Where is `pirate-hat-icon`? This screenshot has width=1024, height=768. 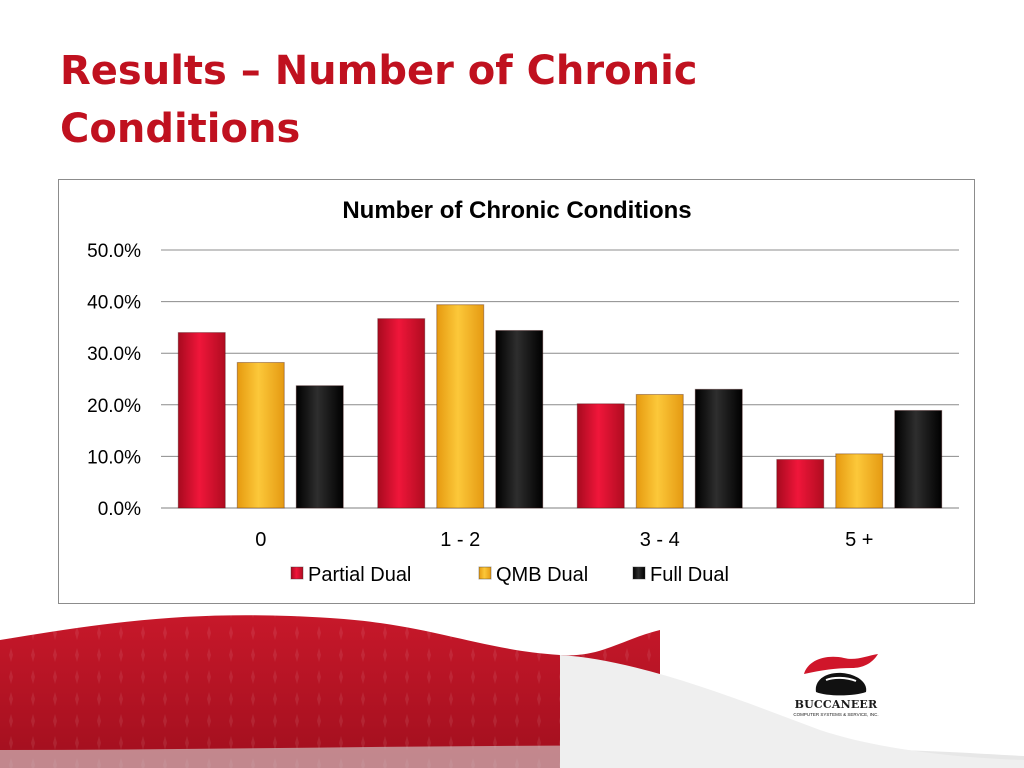
pirate-hat-icon is located at coordinates (841, 675).